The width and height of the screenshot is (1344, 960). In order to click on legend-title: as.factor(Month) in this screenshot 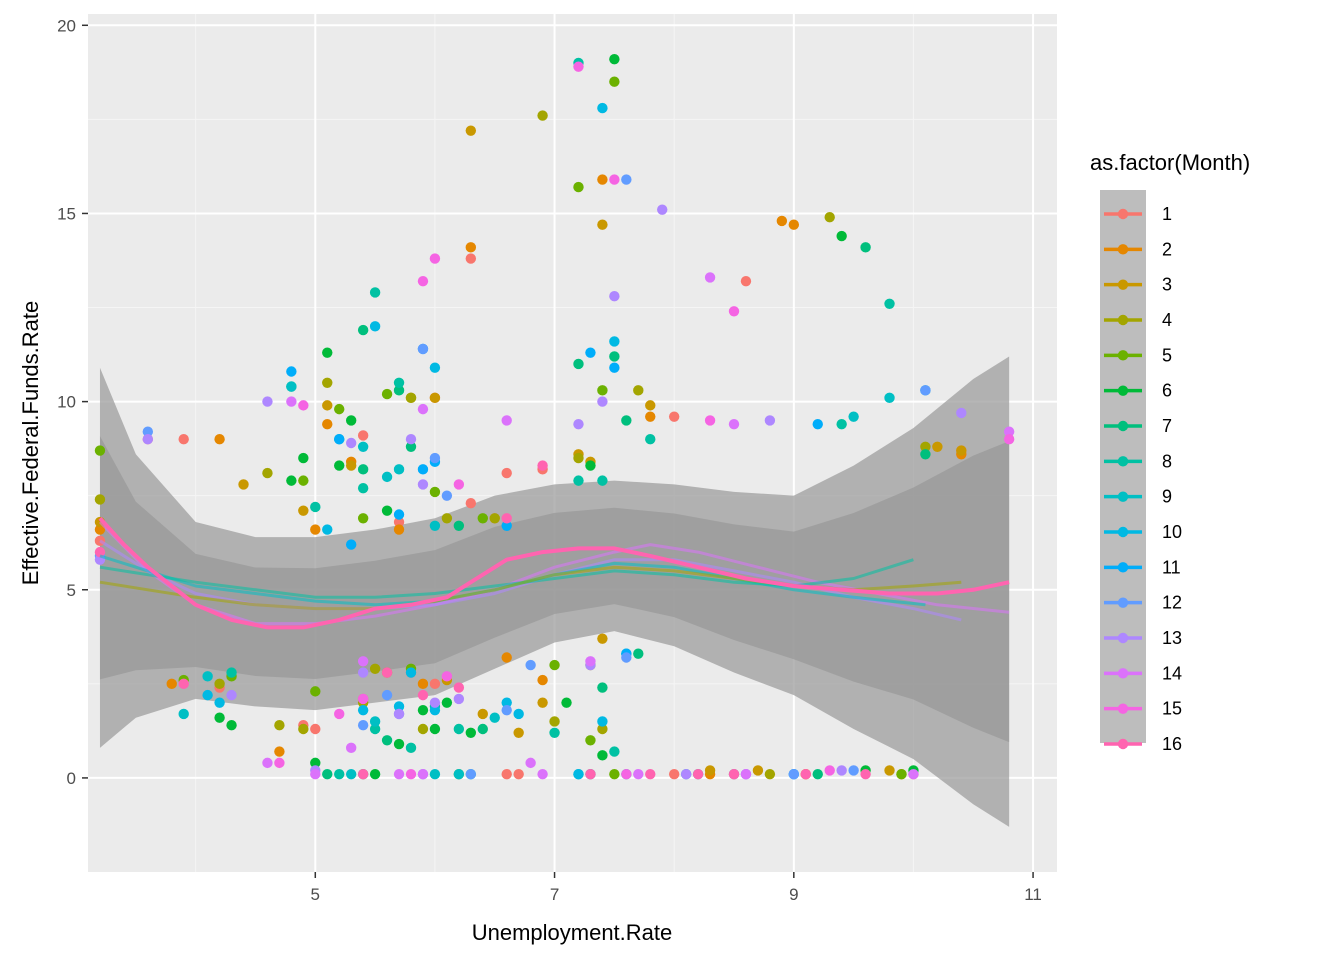, I will do `click(1170, 162)`.